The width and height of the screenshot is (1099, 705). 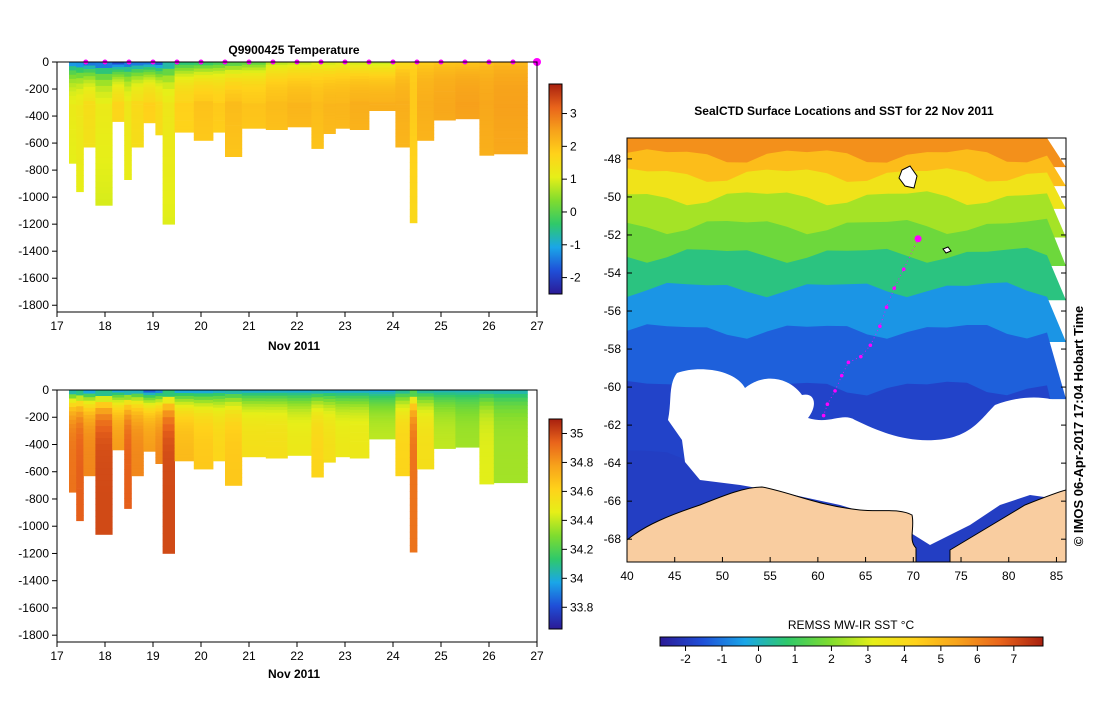 What do you see at coordinates (841, 375) in the screenshot?
I see `track-point` at bounding box center [841, 375].